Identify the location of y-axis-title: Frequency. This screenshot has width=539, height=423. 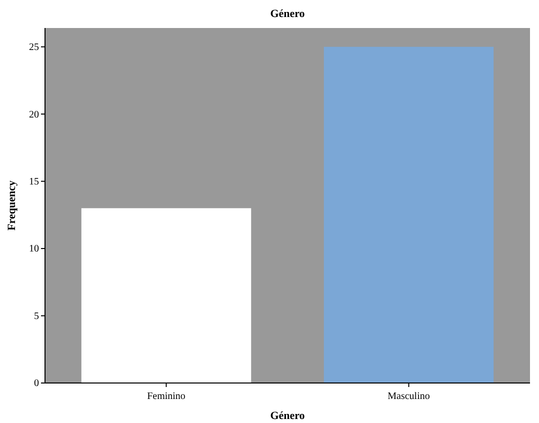
(12, 205).